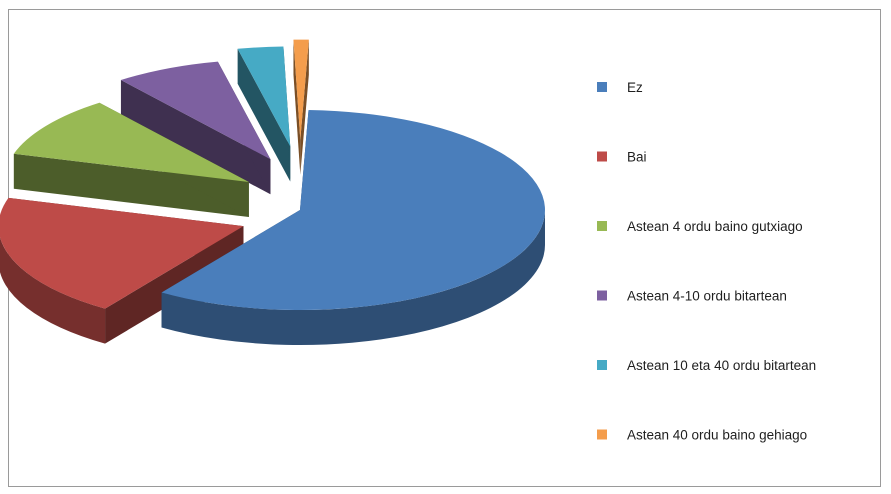 Image resolution: width=891 pixels, height=494 pixels. What do you see at coordinates (620, 87) in the screenshot?
I see `legend-item: Ez` at bounding box center [620, 87].